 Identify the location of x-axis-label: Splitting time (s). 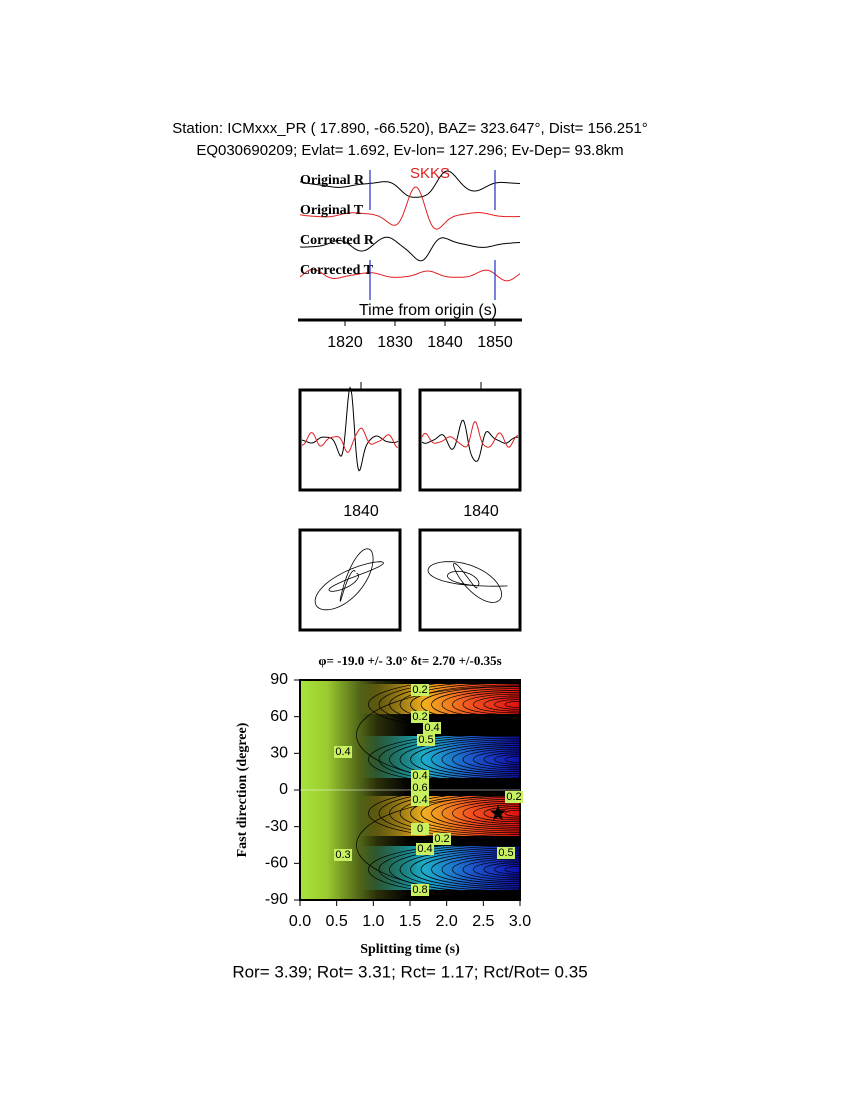
(410, 949).